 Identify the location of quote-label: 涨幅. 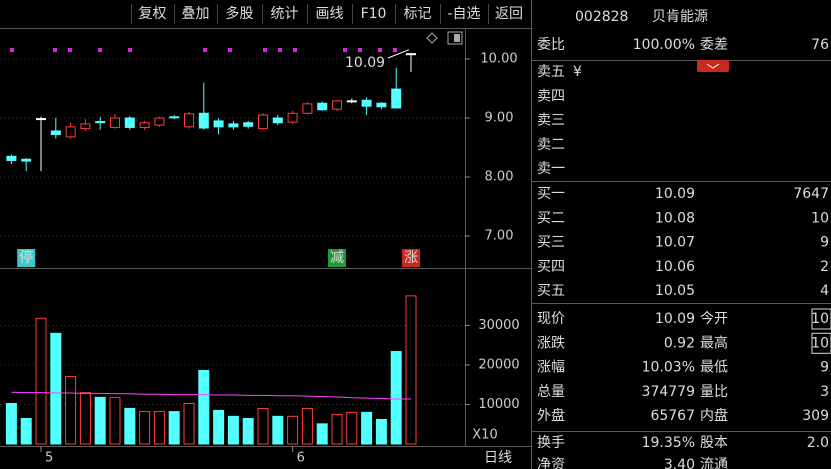
(551, 368).